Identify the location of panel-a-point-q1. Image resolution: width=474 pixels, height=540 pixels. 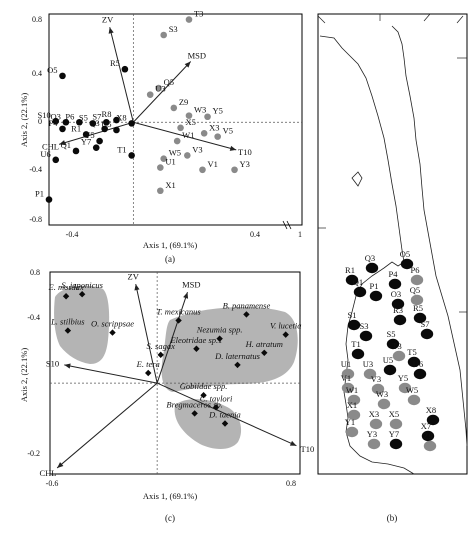
(76, 151).